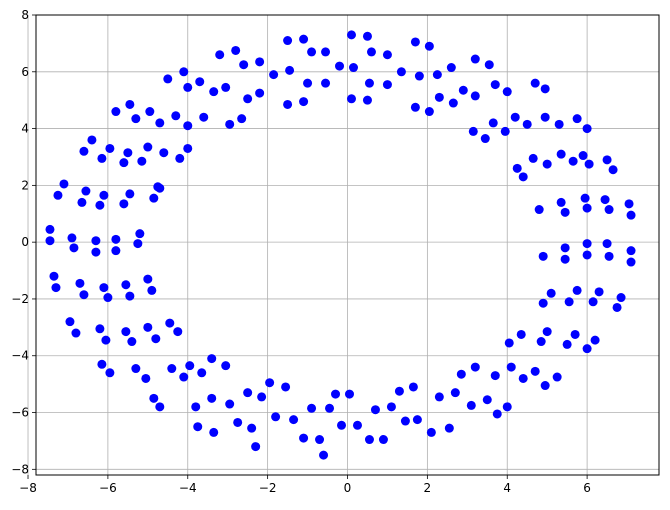 This screenshot has width=670, height=510. What do you see at coordinates (108, 488) in the screenshot?
I see `x-tick-label: −6` at bounding box center [108, 488].